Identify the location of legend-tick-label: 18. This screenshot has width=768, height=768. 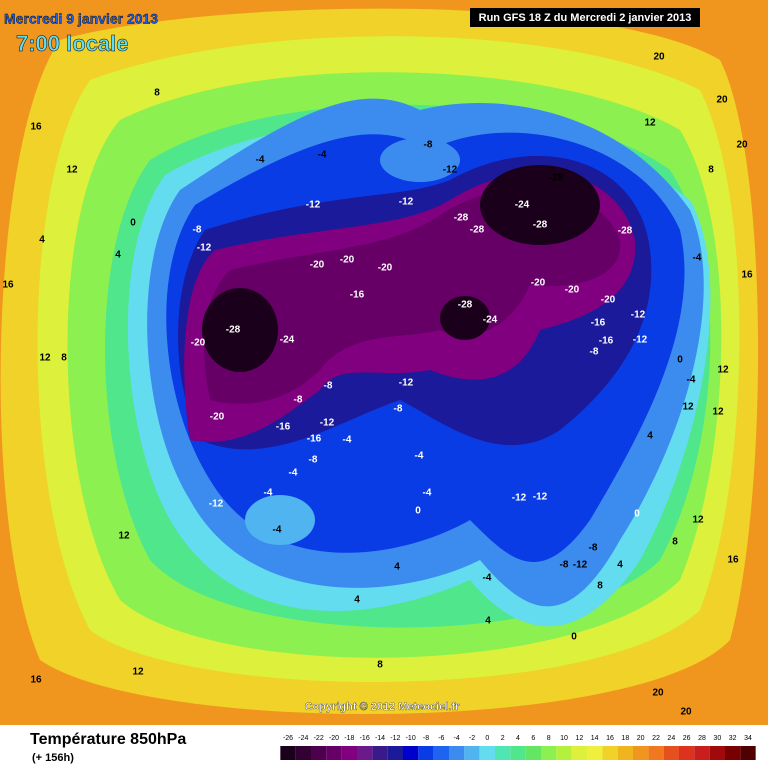
(625, 738).